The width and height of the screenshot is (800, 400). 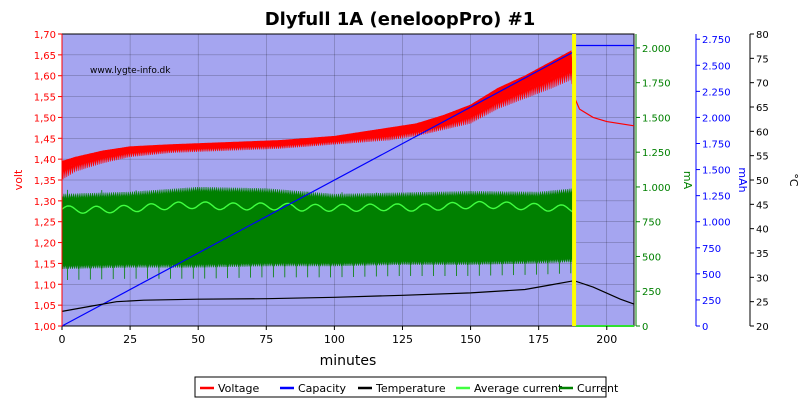 I want to click on y-tick-label: 1,20, so click(x=45, y=244).